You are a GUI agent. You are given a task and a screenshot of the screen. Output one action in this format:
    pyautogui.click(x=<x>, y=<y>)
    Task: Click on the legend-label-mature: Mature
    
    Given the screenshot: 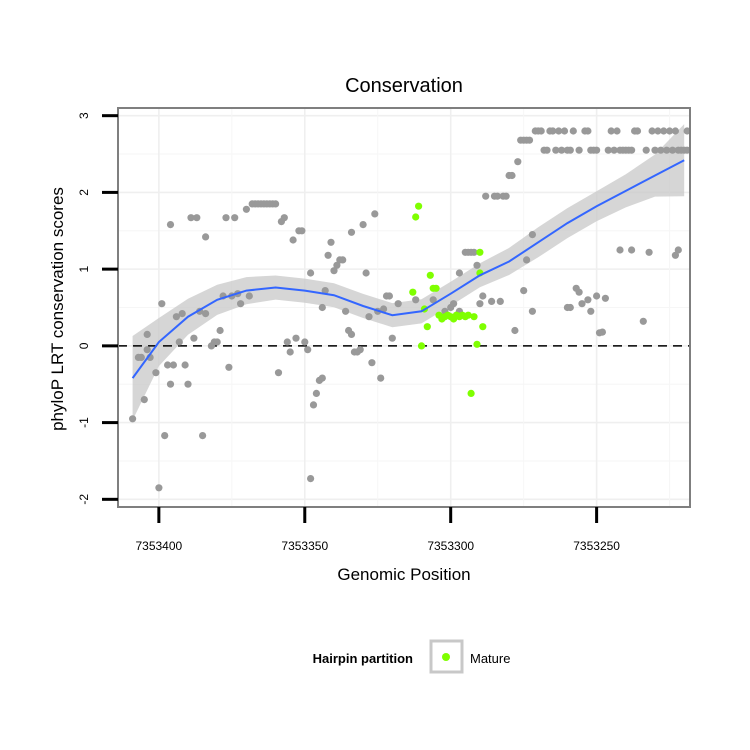 What is the action you would take?
    pyautogui.click(x=490, y=658)
    